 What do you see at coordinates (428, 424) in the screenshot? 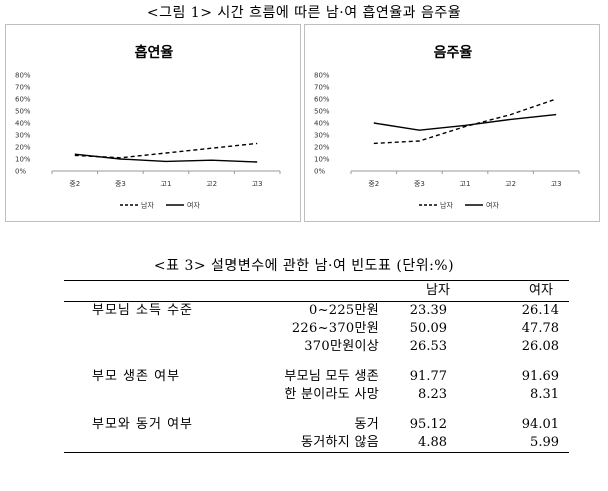
I see `male-value: 95.12` at bounding box center [428, 424].